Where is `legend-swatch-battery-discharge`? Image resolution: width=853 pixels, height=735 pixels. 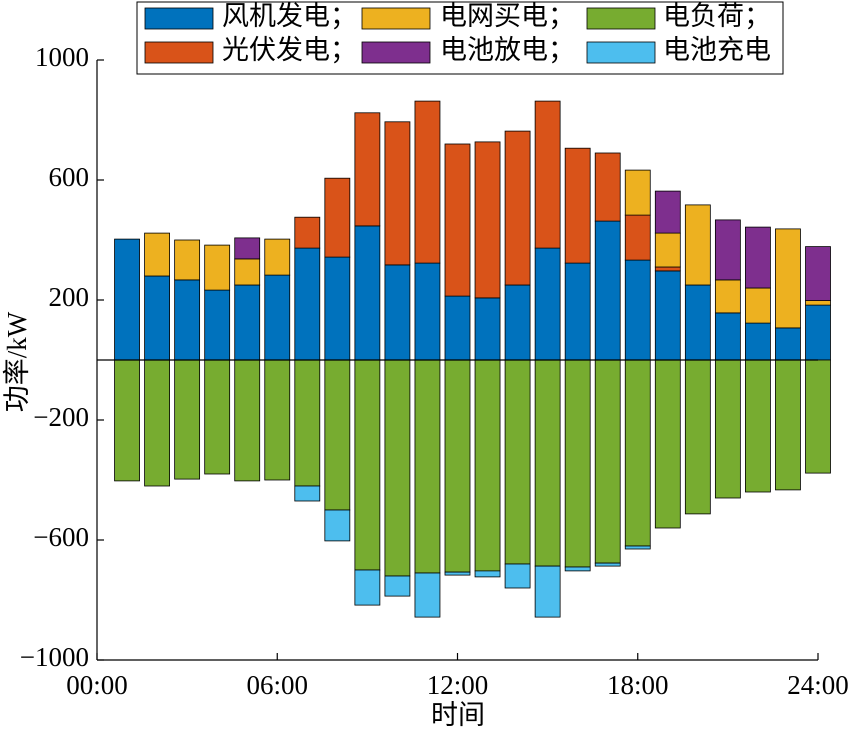
legend-swatch-battery-discharge is located at coordinates (396, 52).